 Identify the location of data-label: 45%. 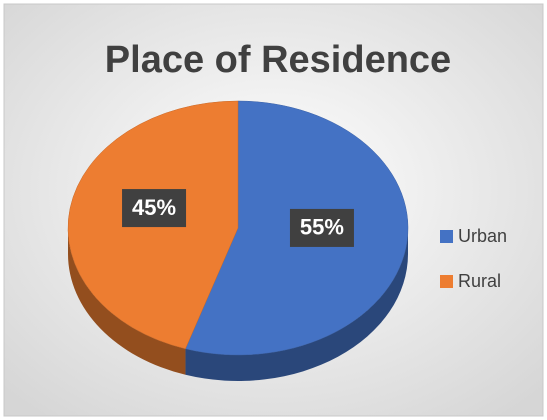
(154, 208).